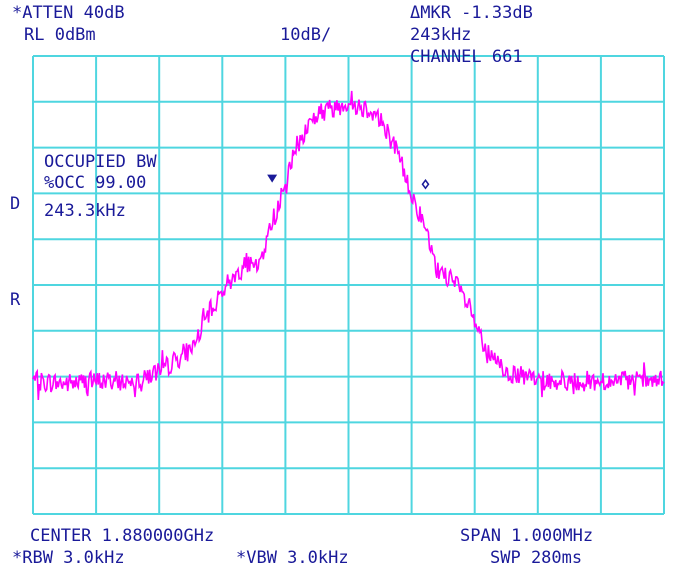 This screenshot has width=675, height=571. Describe the element at coordinates (527, 536) in the screenshot. I see `span-label: SPAN 1.000MHz` at that location.